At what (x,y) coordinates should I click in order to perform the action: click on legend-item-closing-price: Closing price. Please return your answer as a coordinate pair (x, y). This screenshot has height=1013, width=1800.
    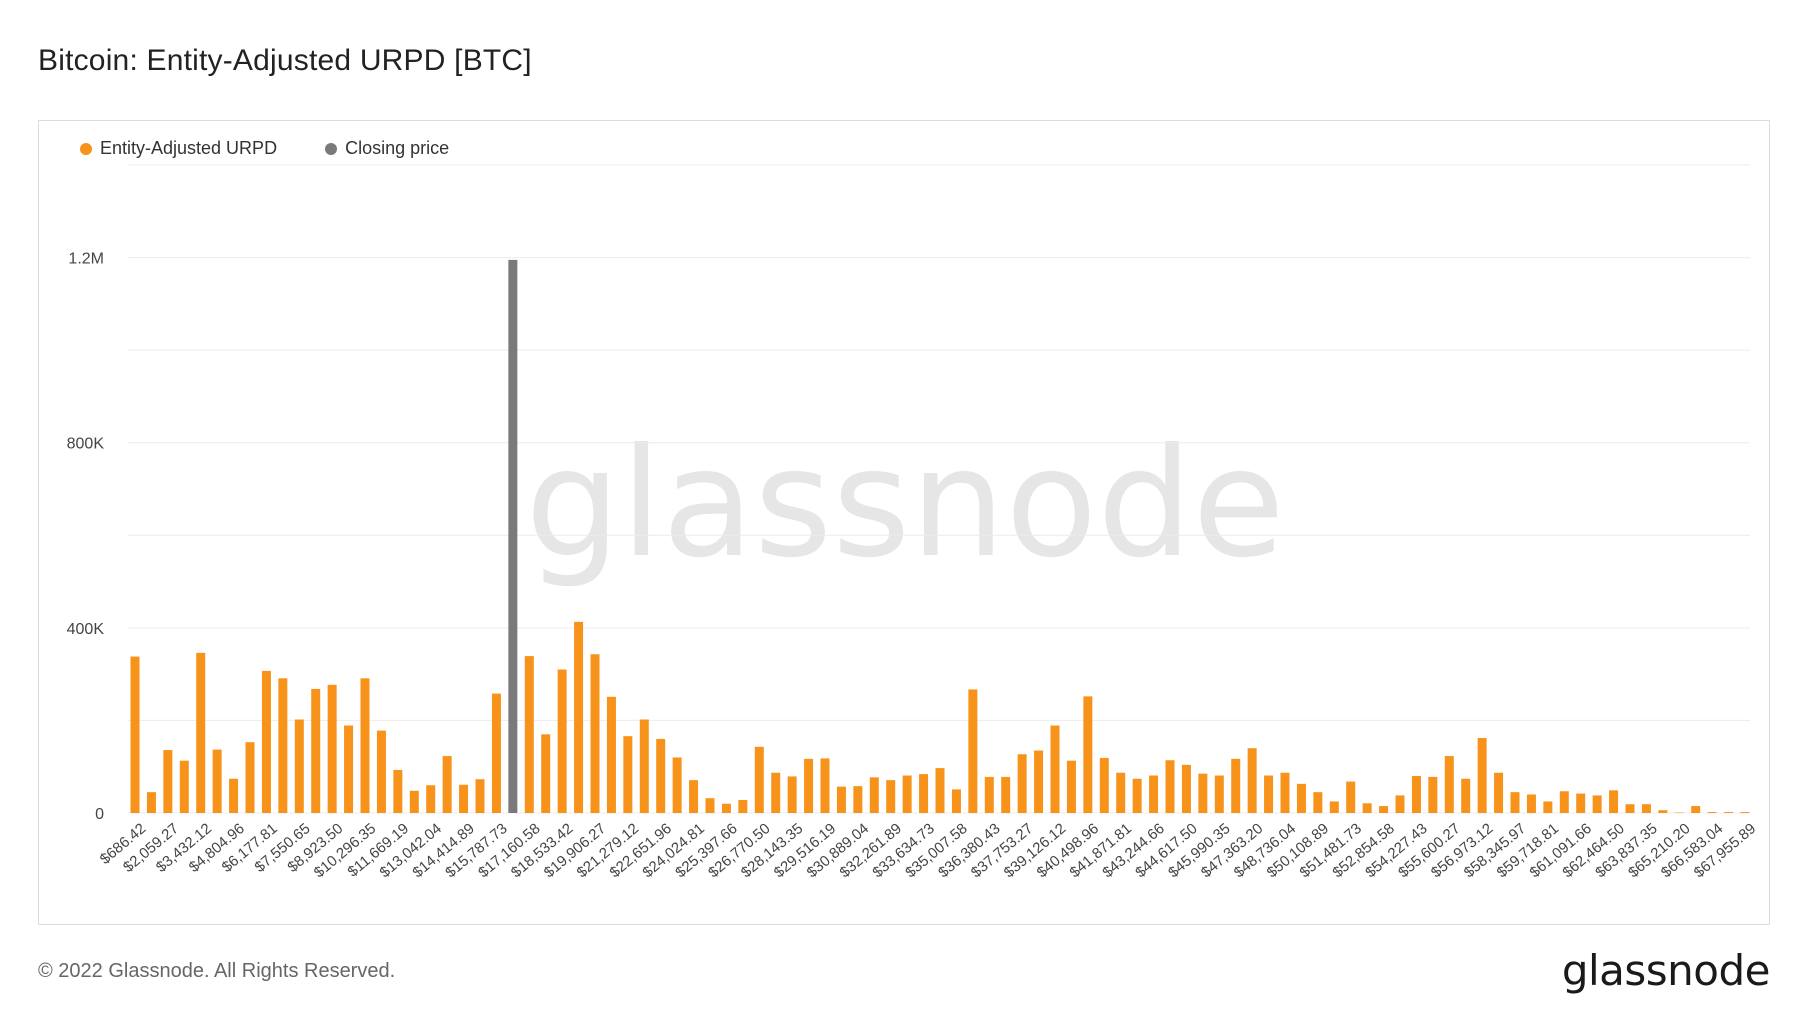
    Looking at the image, I should click on (387, 148).